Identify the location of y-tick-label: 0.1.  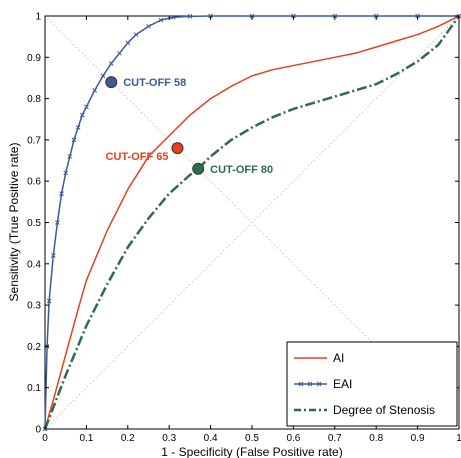
(34, 388).